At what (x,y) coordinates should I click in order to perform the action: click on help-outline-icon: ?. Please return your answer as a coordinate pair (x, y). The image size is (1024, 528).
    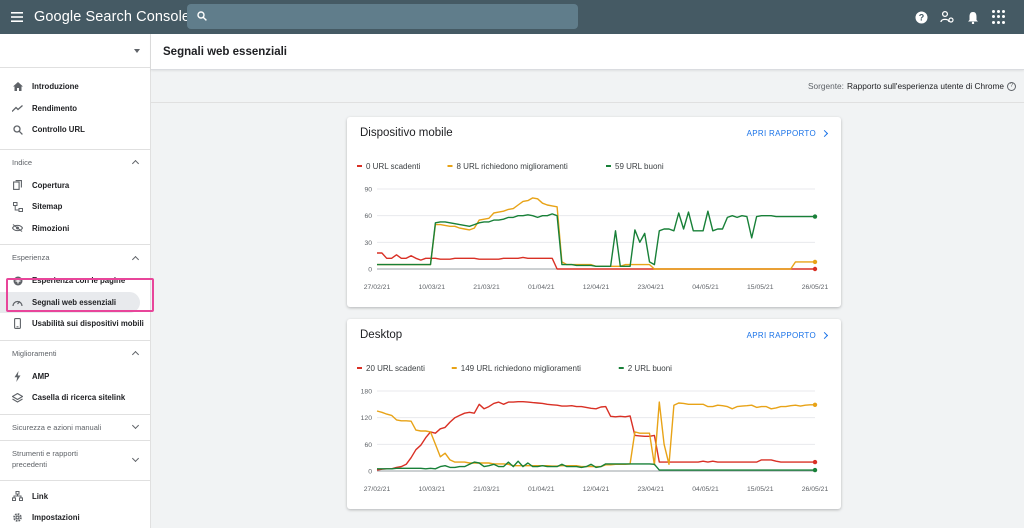
    Looking at the image, I should click on (1011, 86).